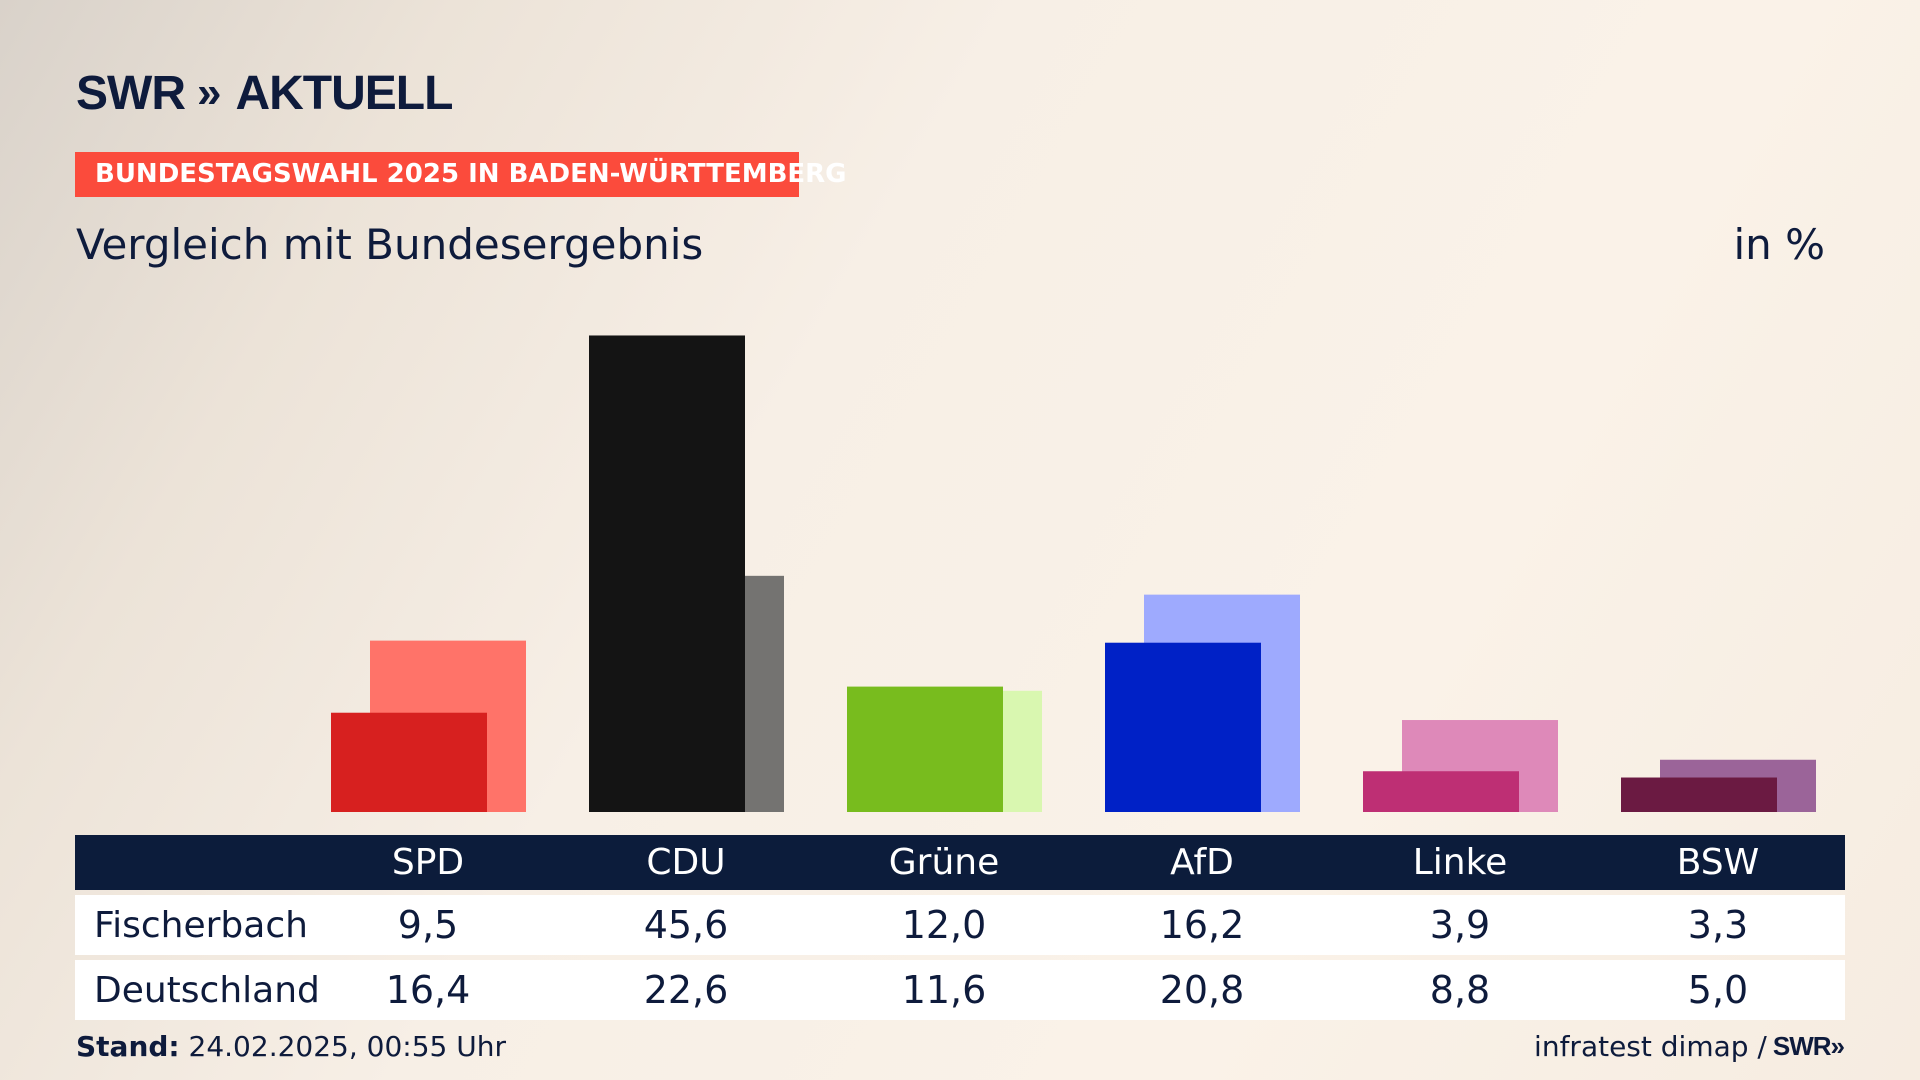 The height and width of the screenshot is (1080, 1920). I want to click on swr-mini-logo: SWR», so click(1808, 1046).